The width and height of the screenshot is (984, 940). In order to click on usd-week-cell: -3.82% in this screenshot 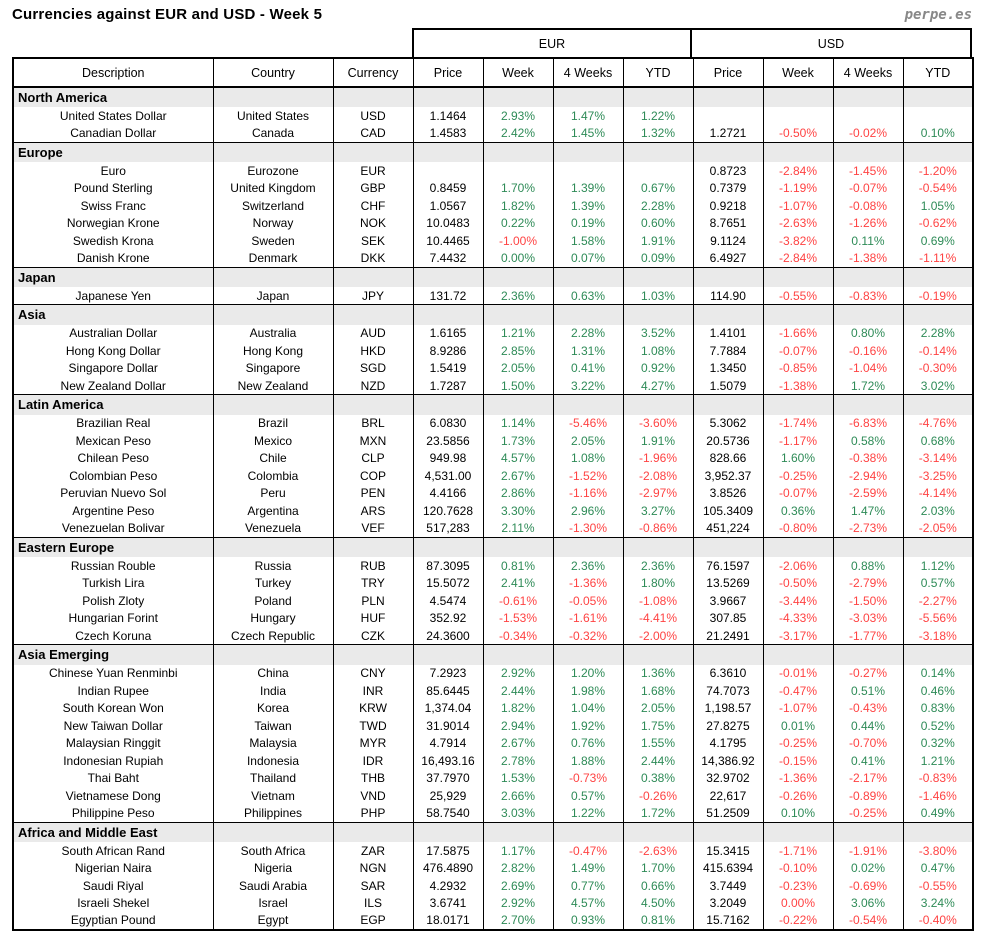, I will do `click(798, 241)`.